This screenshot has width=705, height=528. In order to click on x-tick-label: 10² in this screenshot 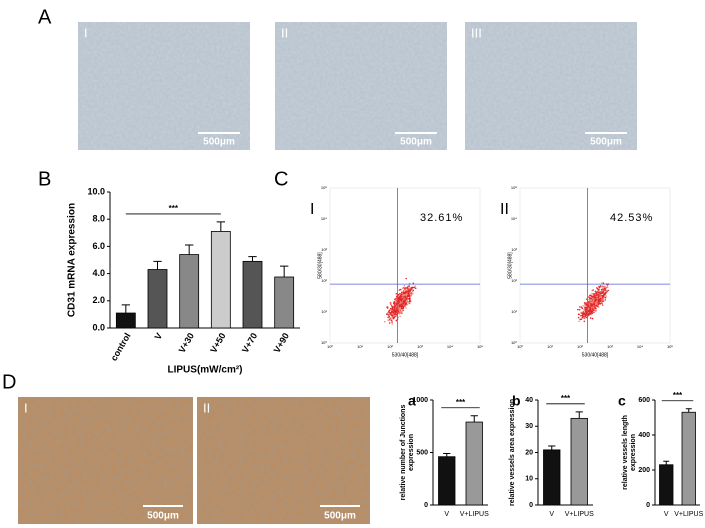, I will do `click(390, 346)`.